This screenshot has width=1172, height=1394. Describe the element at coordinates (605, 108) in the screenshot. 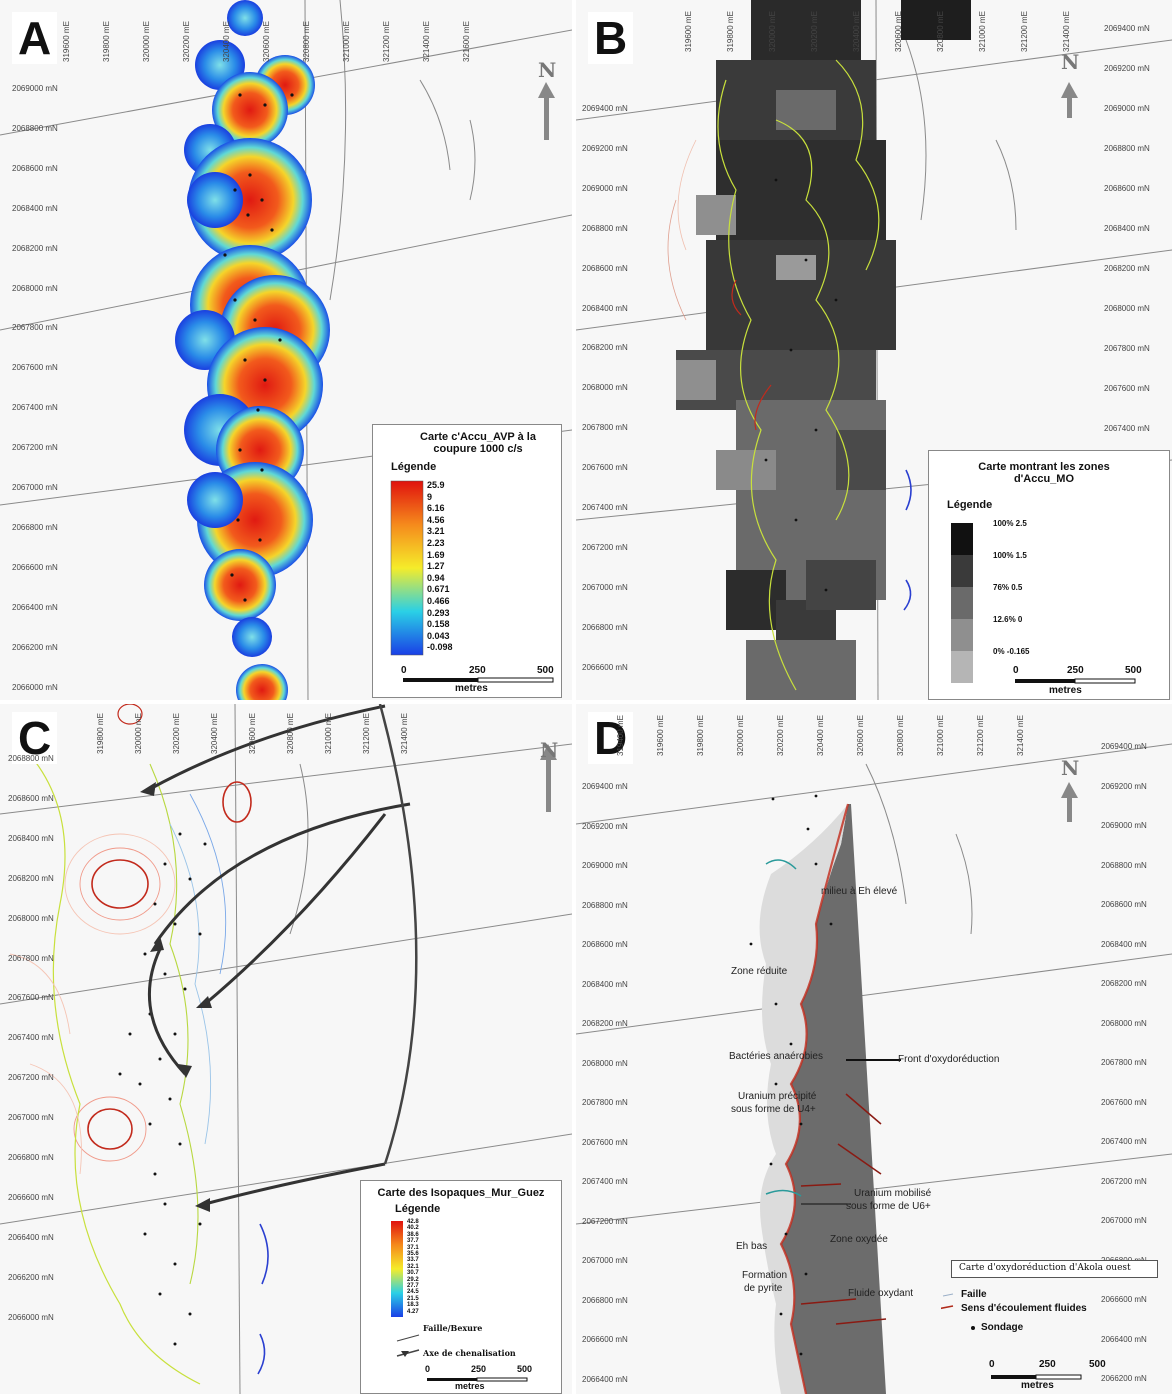

I see `northing-tick-b: 2069400 mN` at that location.